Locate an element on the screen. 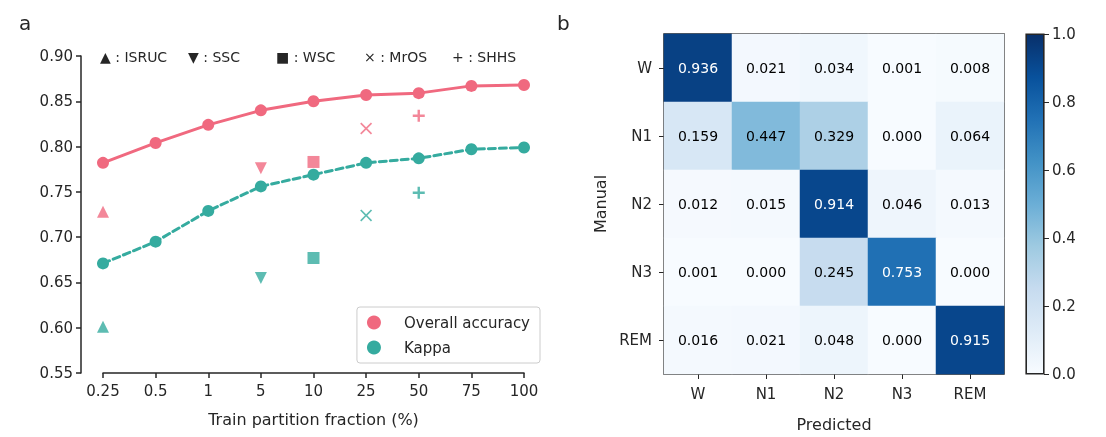 The width and height of the screenshot is (1106, 437). y-tick-label: 0.65 is located at coordinates (56, 282).